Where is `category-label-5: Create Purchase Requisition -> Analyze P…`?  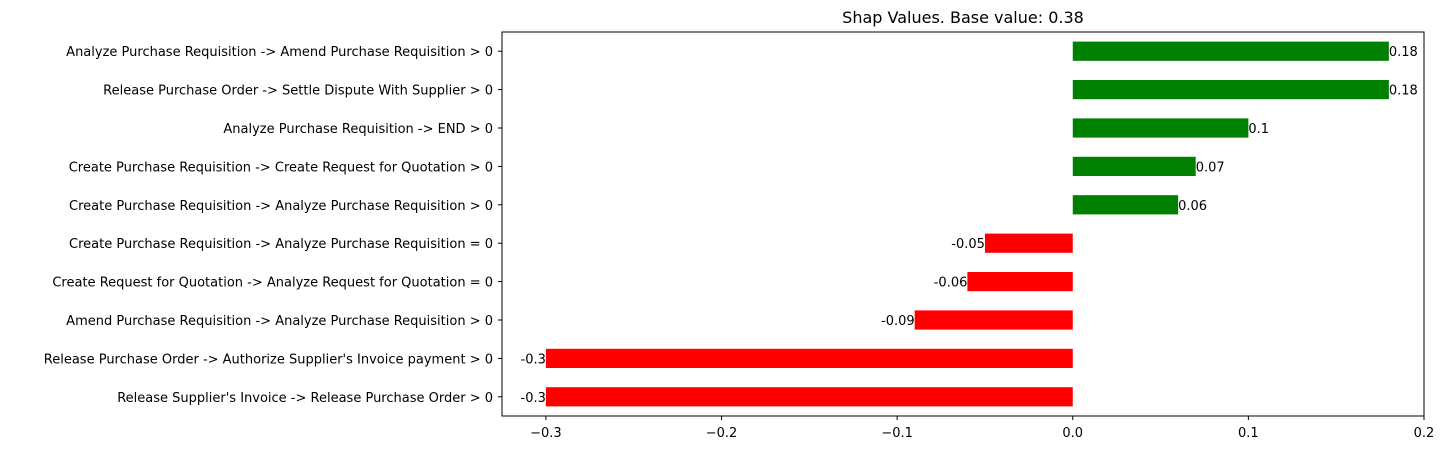 category-label-5: Create Purchase Requisition -> Analyze P… is located at coordinates (281, 206).